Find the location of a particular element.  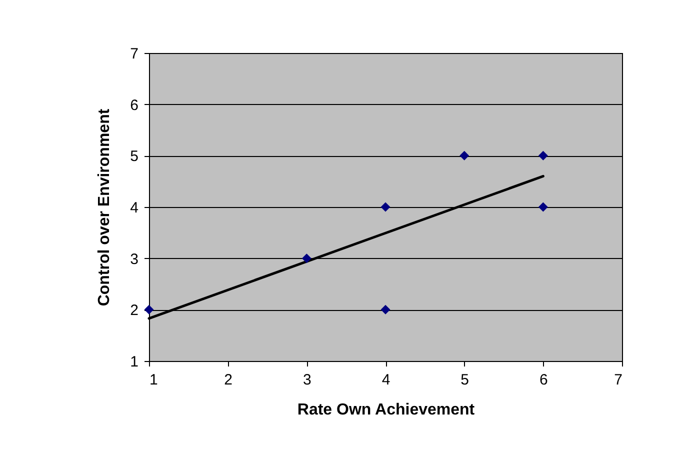

x-tick-label: 6 is located at coordinates (543, 380).